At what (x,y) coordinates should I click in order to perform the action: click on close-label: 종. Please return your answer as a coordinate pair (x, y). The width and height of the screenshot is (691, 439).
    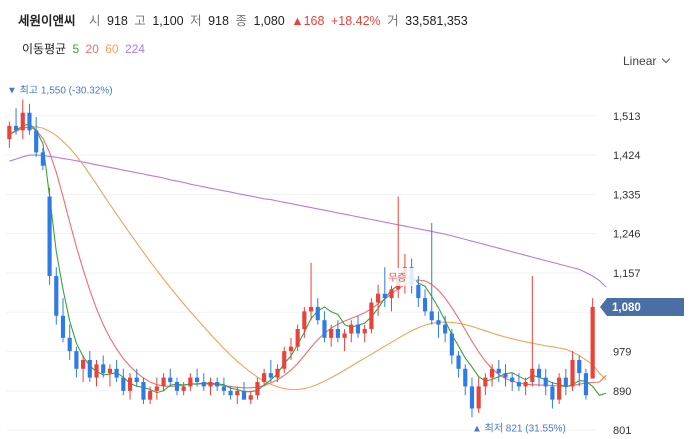
    Looking at the image, I should click on (241, 21).